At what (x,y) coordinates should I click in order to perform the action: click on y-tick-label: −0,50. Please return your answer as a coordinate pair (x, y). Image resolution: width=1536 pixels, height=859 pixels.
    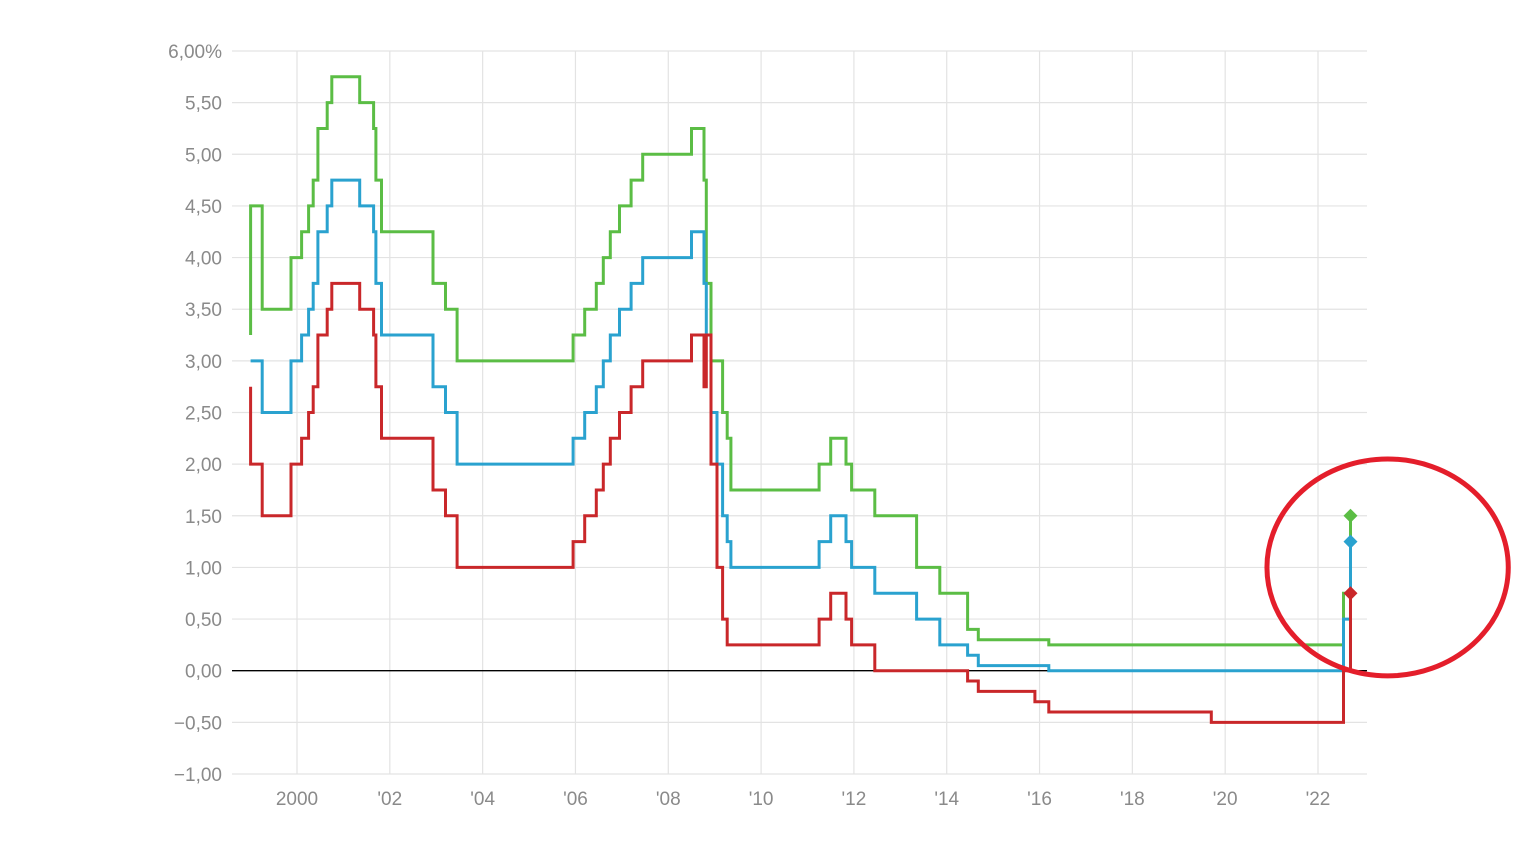
    Looking at the image, I should click on (198, 723).